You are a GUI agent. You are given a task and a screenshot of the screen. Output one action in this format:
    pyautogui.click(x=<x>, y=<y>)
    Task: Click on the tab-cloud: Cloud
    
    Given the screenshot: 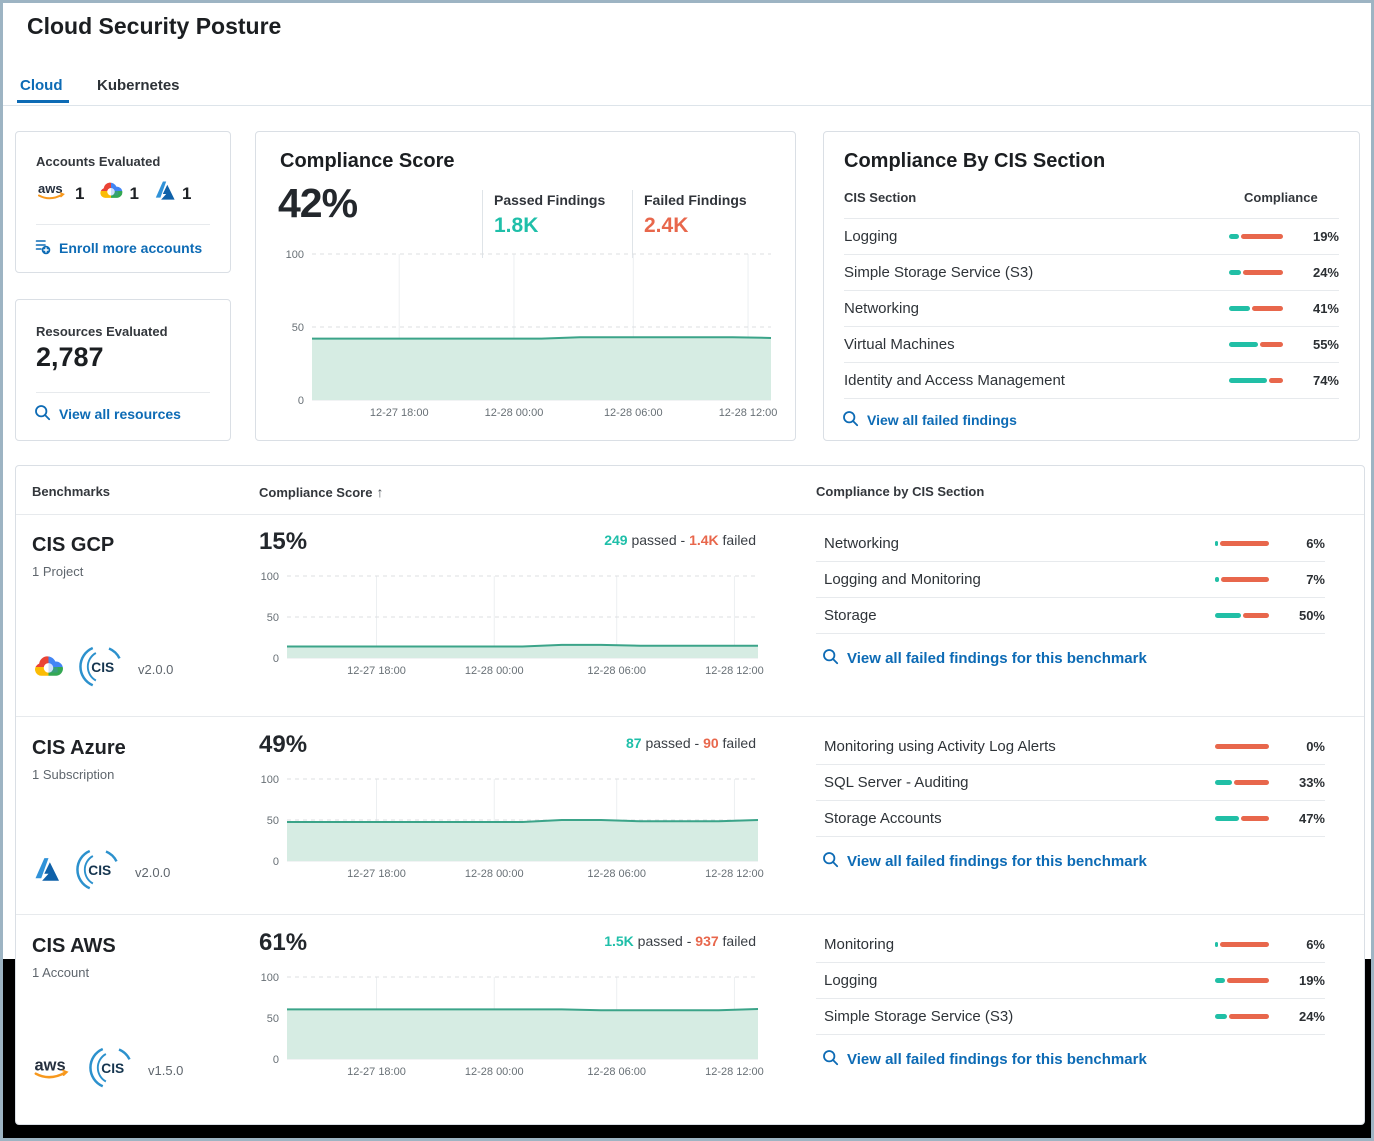 What is the action you would take?
    pyautogui.click(x=41, y=85)
    